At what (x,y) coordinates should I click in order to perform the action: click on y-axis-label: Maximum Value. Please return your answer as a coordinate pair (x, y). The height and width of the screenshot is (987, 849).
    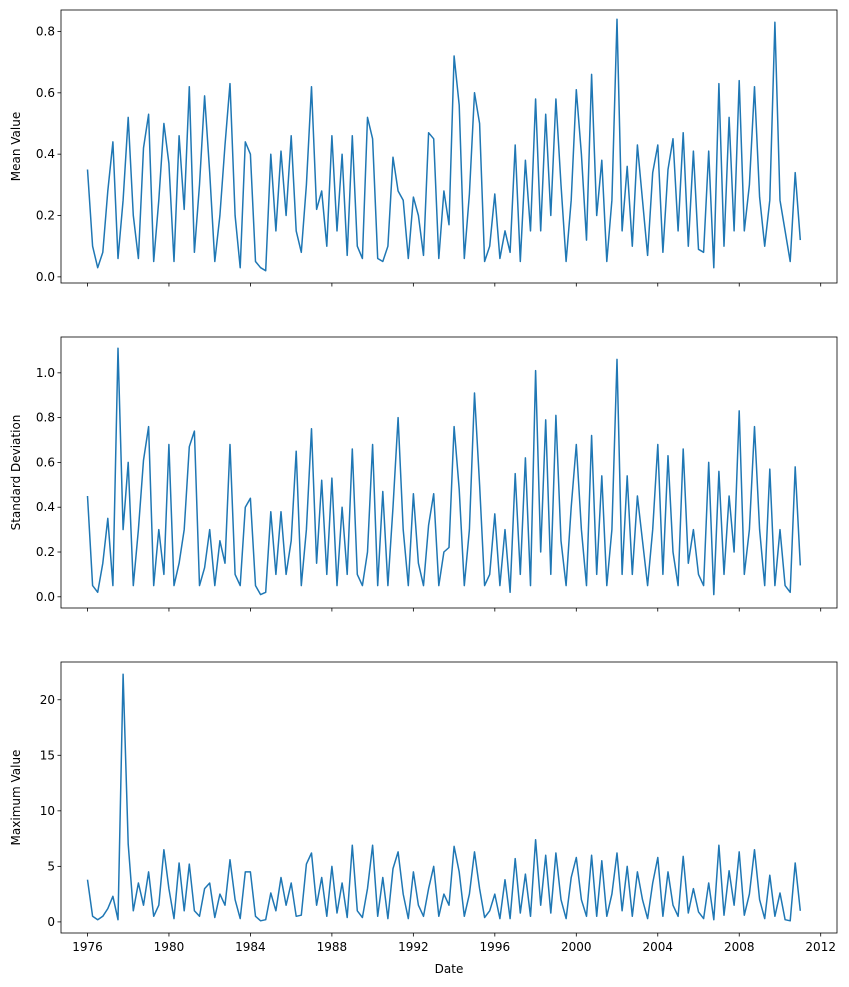
    Looking at the image, I should click on (16, 798).